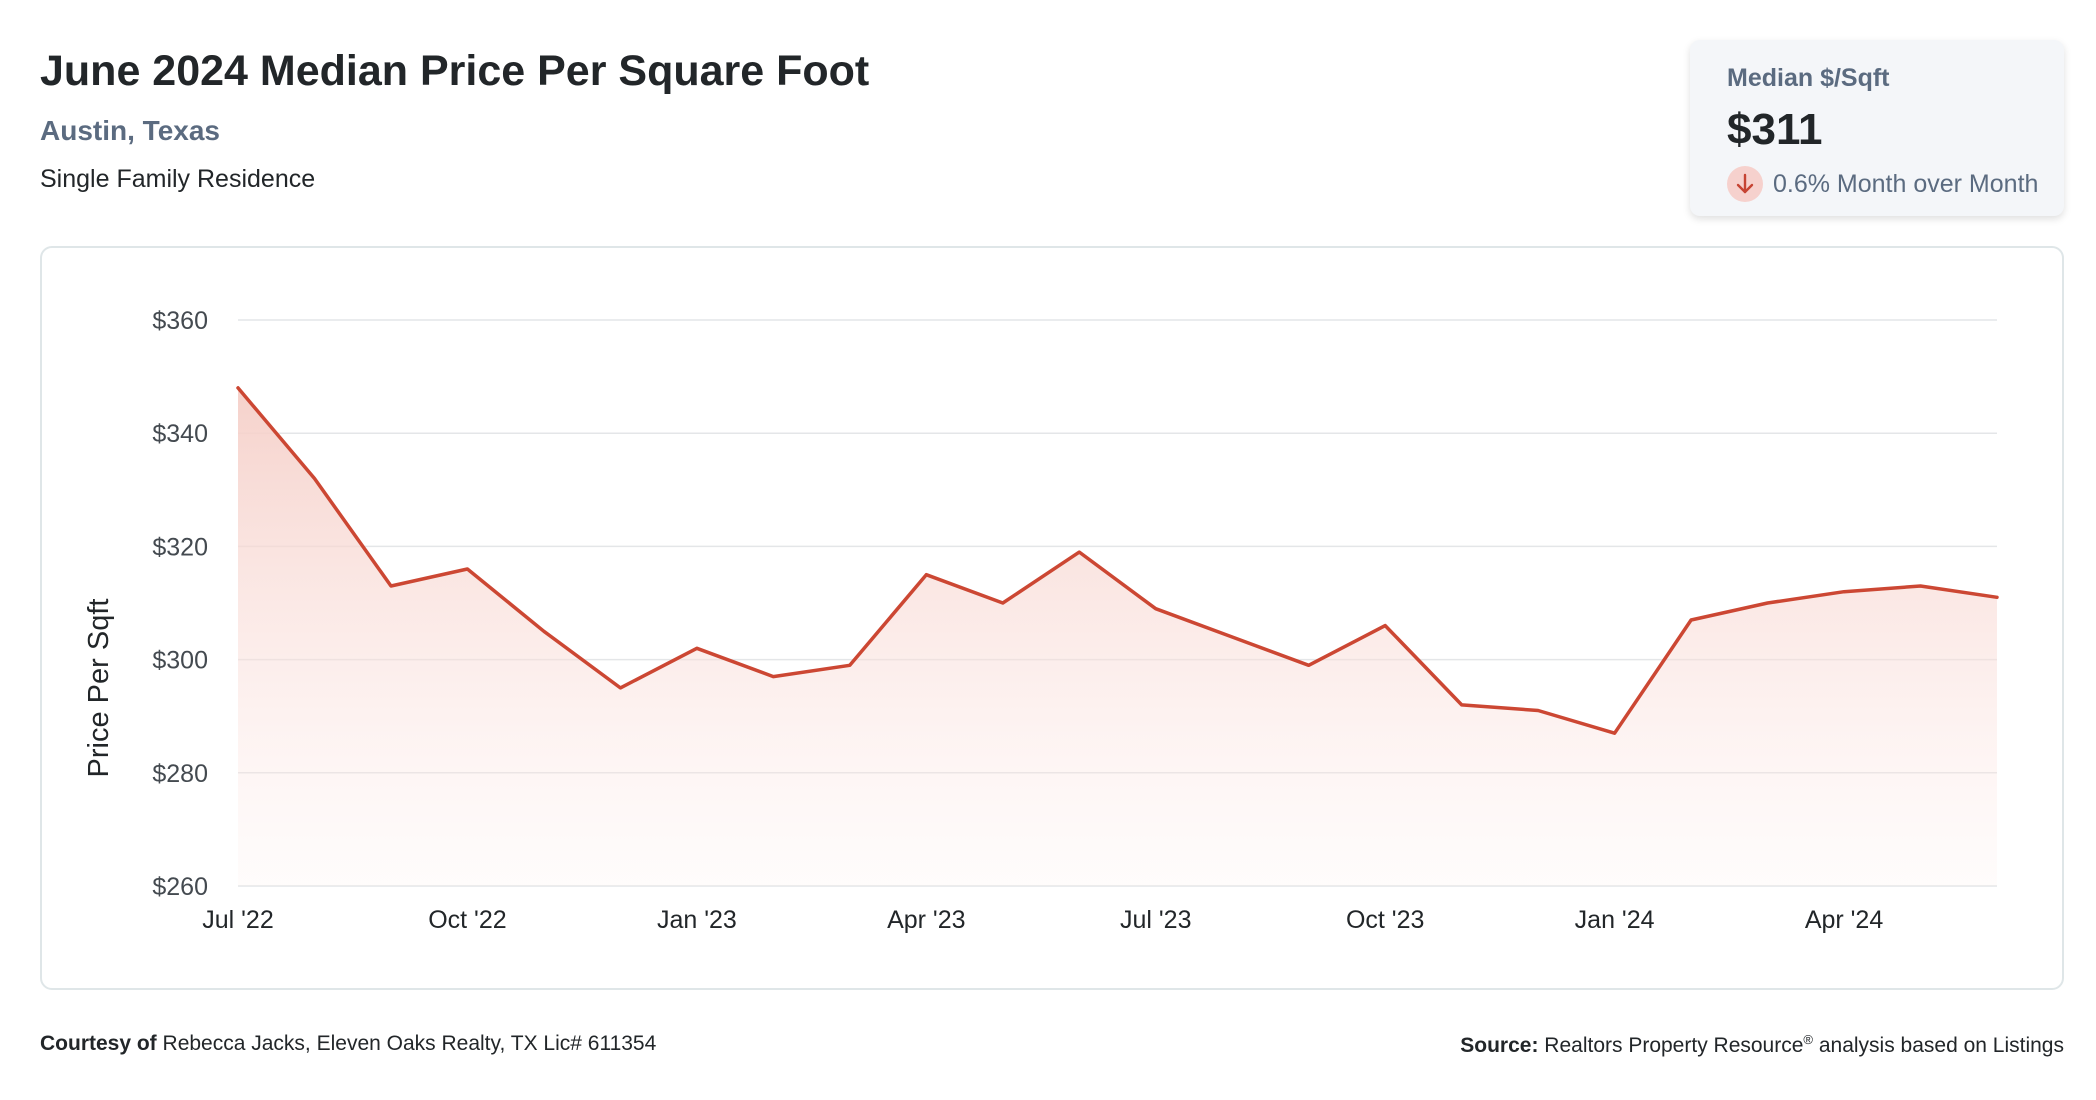 The image size is (2096, 1100). What do you see at coordinates (180, 604) in the screenshot?
I see `y-axis-ticks: $260 $280 $300 $320 $340 $360` at bounding box center [180, 604].